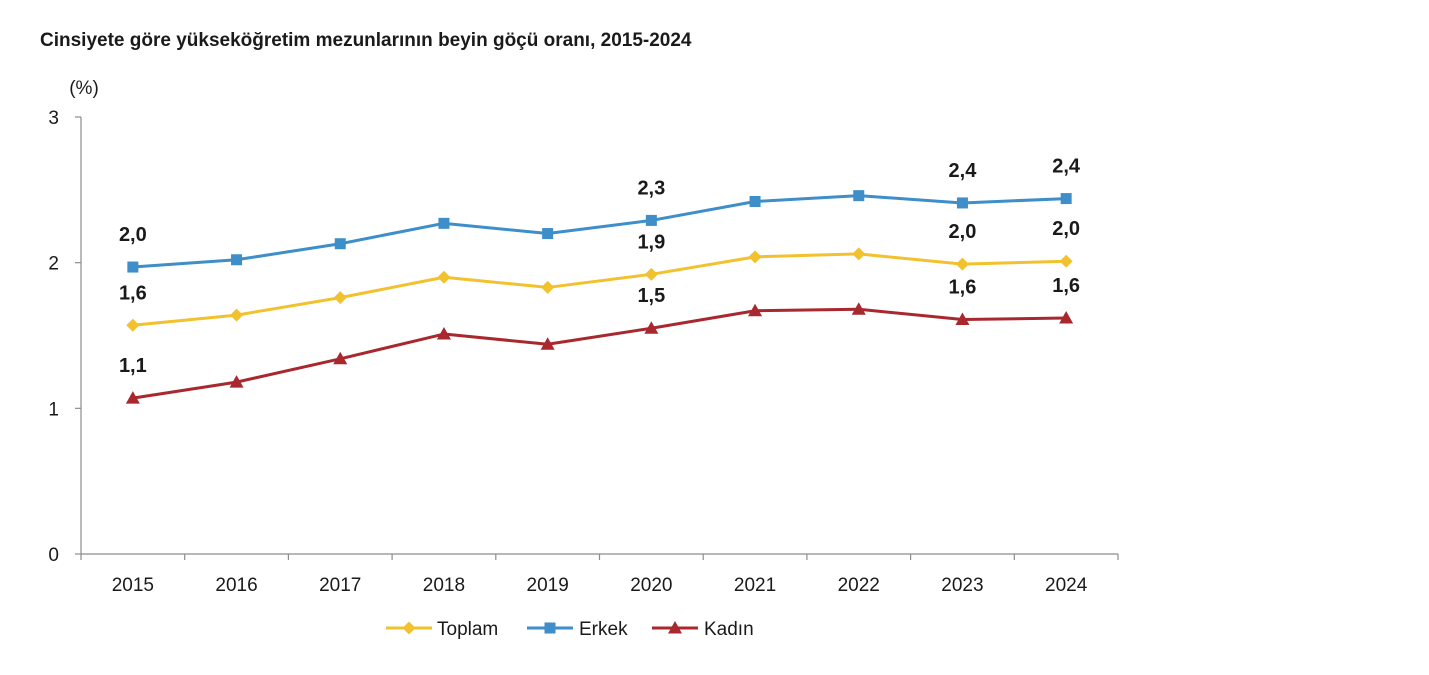 The height and width of the screenshot is (675, 1429). Describe the element at coordinates (859, 585) in the screenshot. I see `x-tick-label: 2022` at that location.